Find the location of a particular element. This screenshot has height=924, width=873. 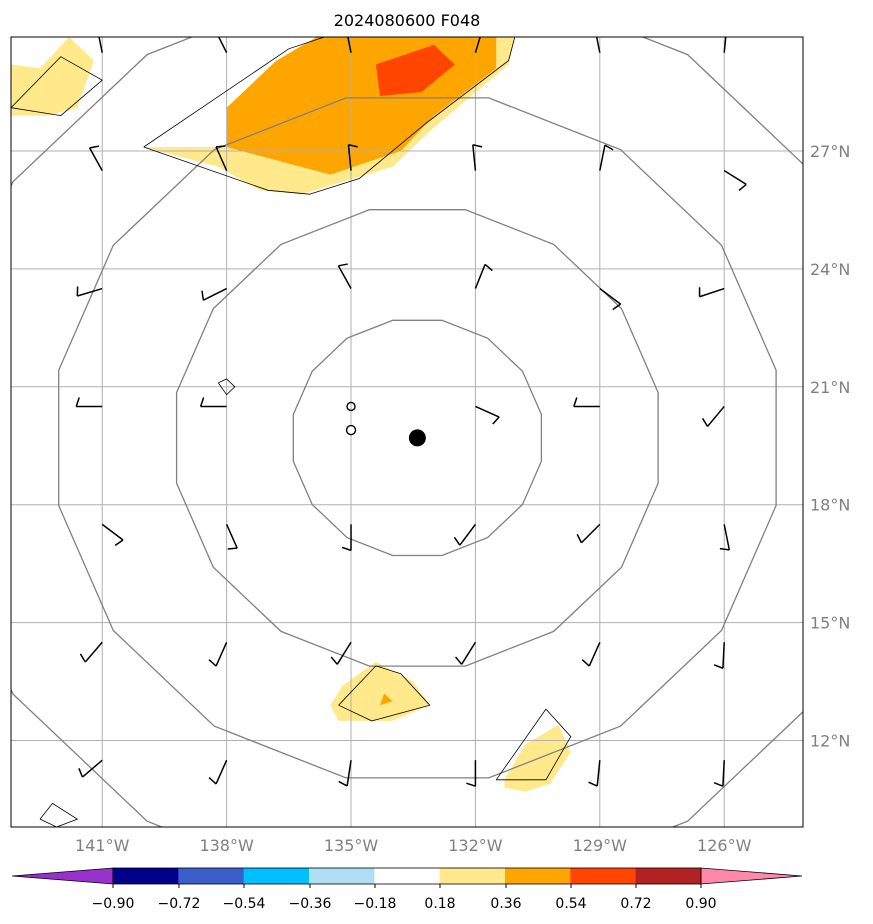

lon-tick-label: 135°W is located at coordinates (351, 845).